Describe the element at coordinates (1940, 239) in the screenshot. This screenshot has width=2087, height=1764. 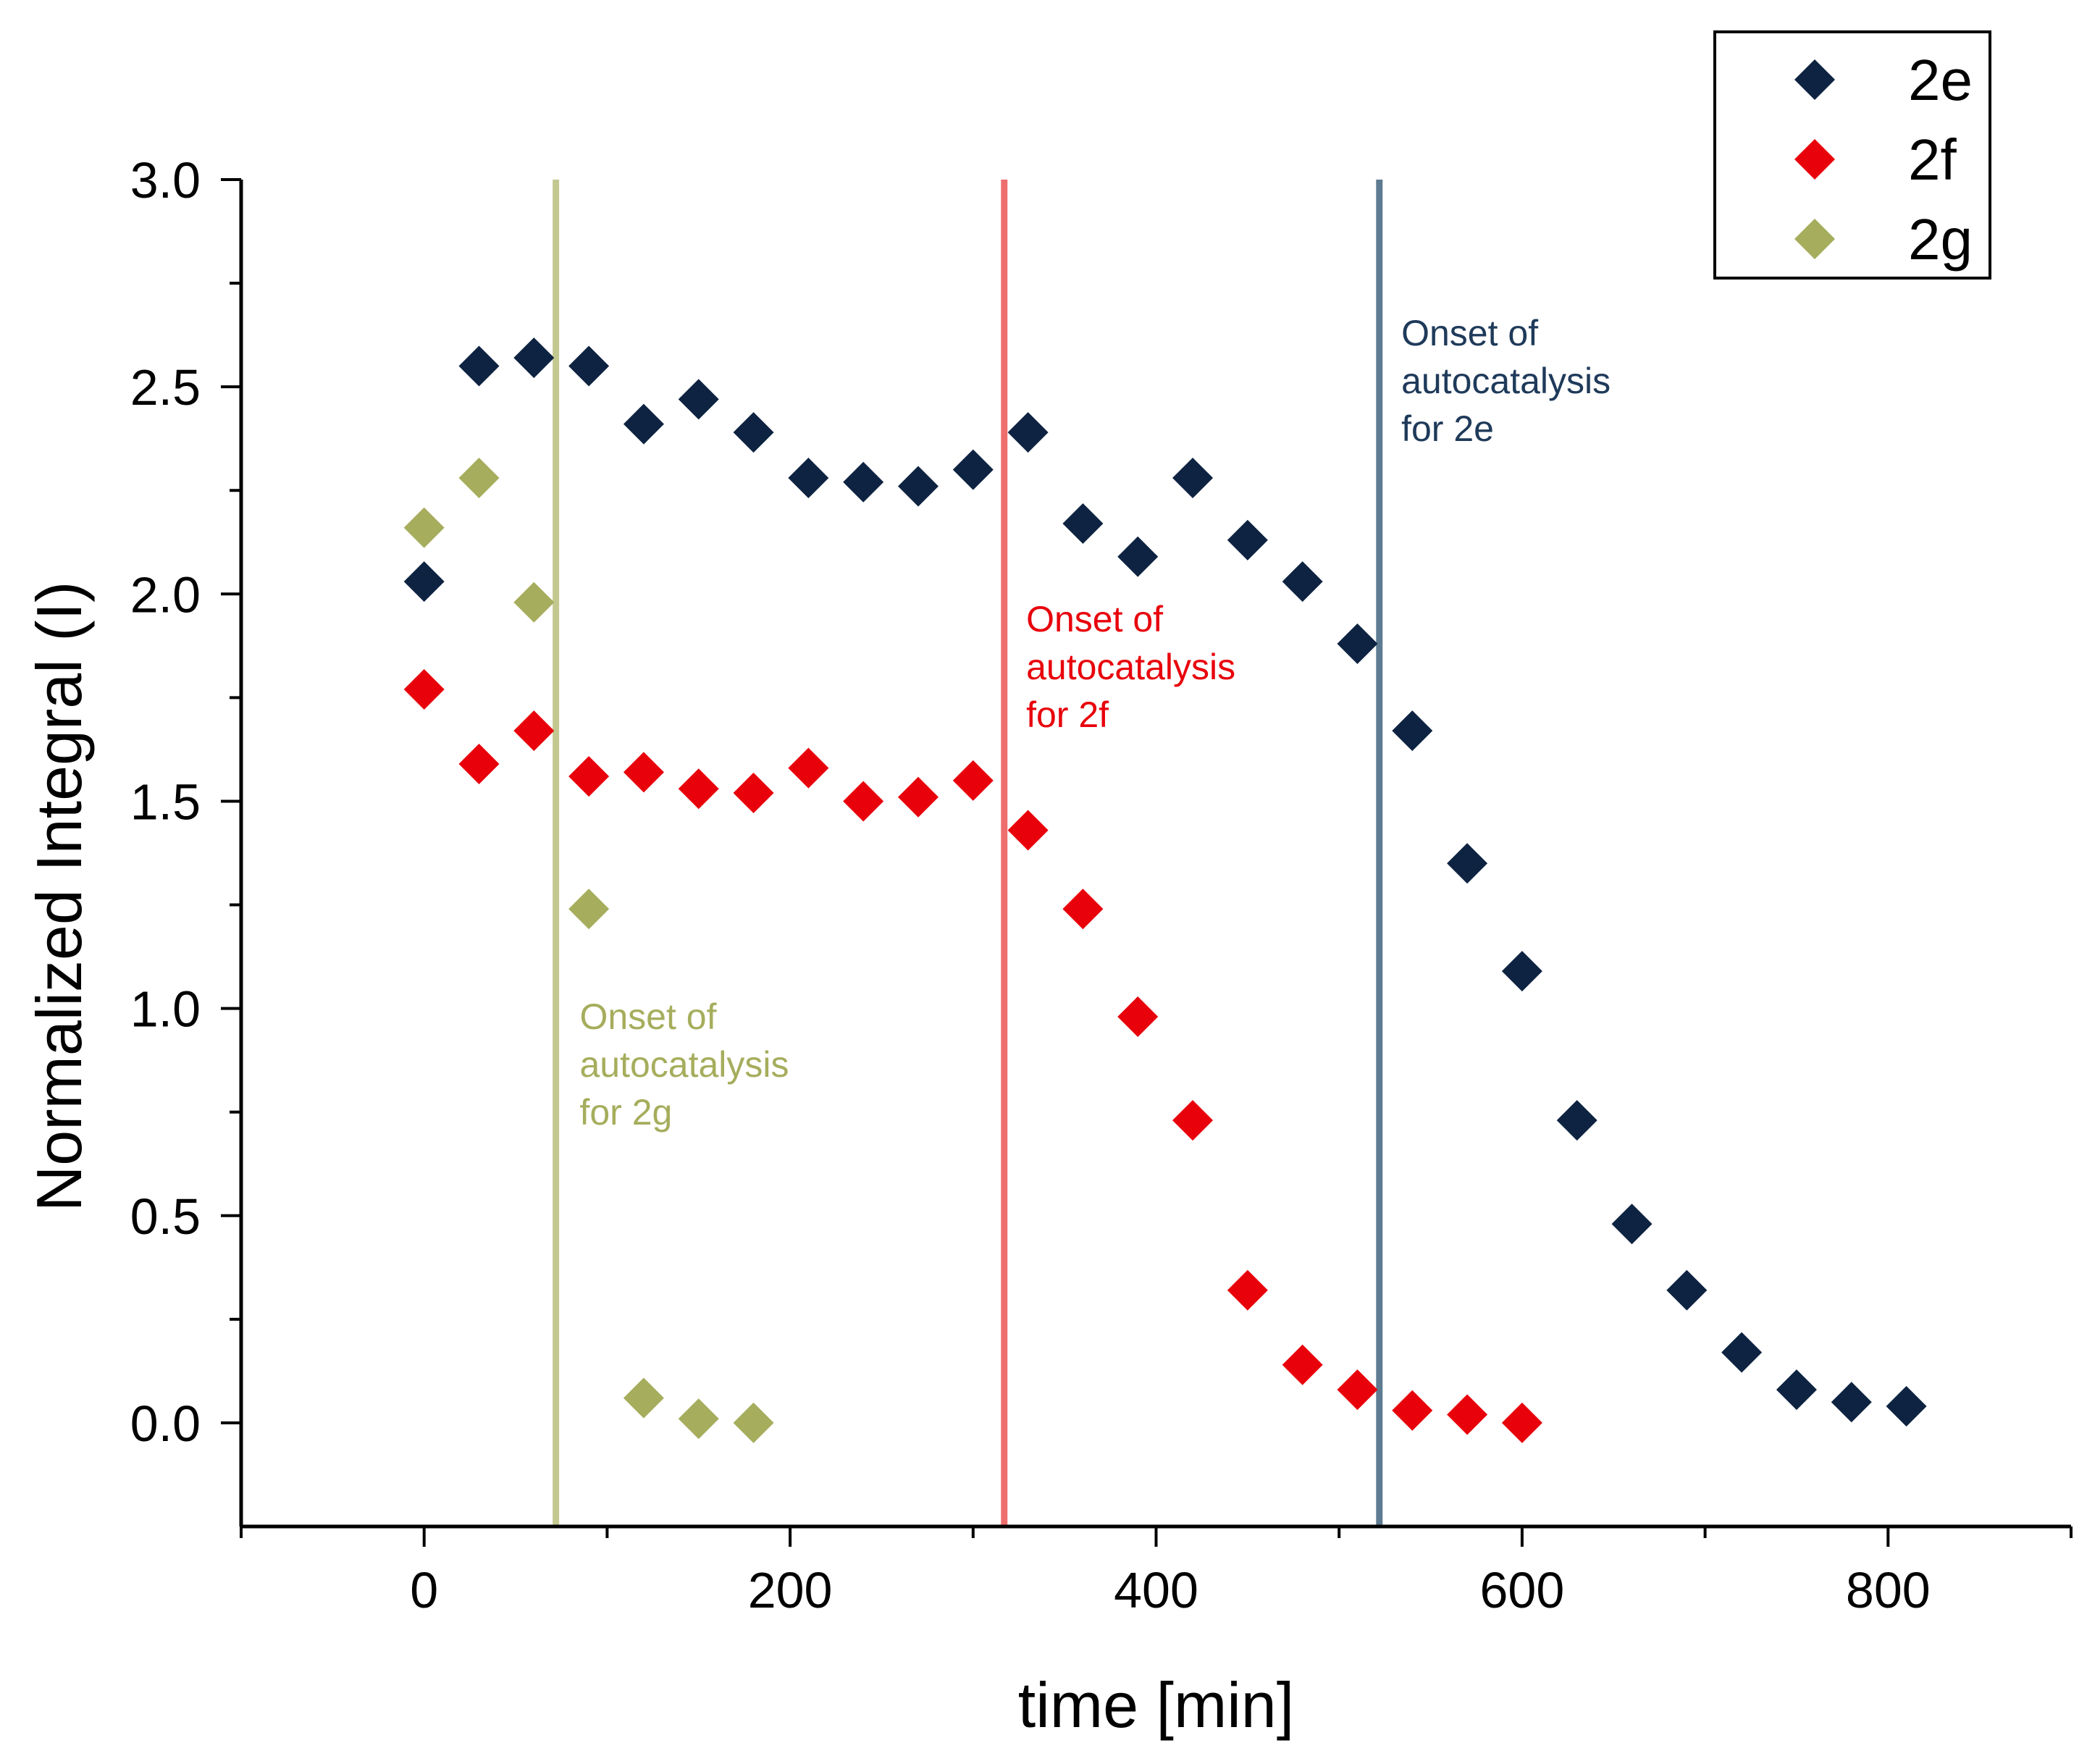
I see `legend-label-2g: 2g` at that location.